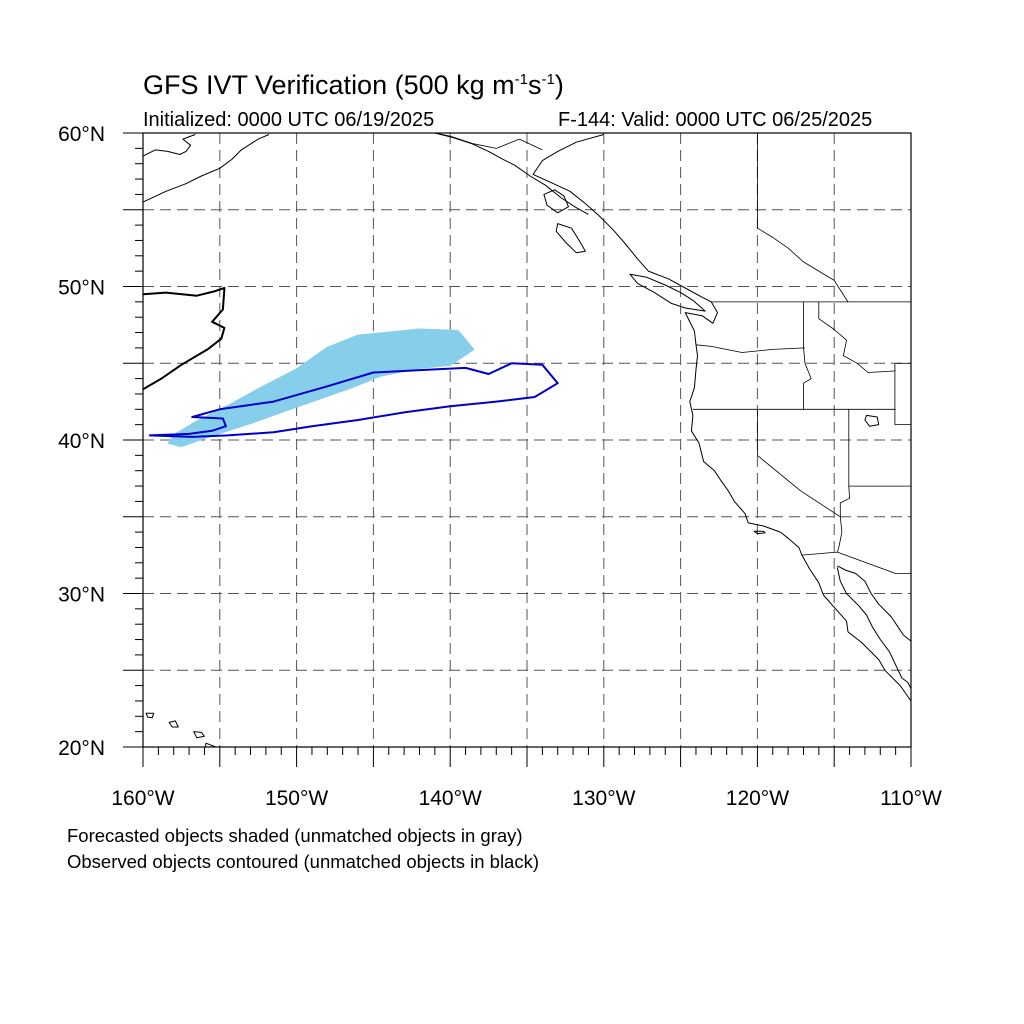 This screenshot has height=1024, width=1024. I want to click on lat-label: 40°N, so click(81, 441).